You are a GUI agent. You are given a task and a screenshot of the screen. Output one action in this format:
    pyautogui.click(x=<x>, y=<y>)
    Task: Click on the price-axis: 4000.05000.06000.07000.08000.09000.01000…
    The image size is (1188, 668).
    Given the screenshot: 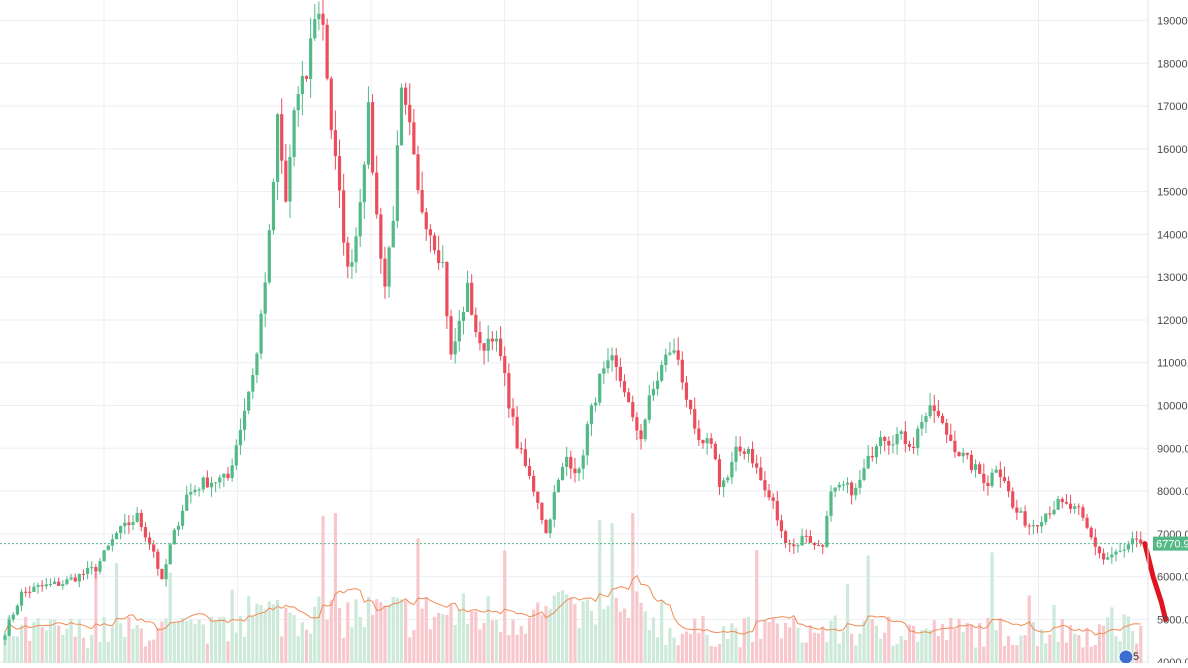 What is the action you would take?
    pyautogui.click(x=1167, y=334)
    